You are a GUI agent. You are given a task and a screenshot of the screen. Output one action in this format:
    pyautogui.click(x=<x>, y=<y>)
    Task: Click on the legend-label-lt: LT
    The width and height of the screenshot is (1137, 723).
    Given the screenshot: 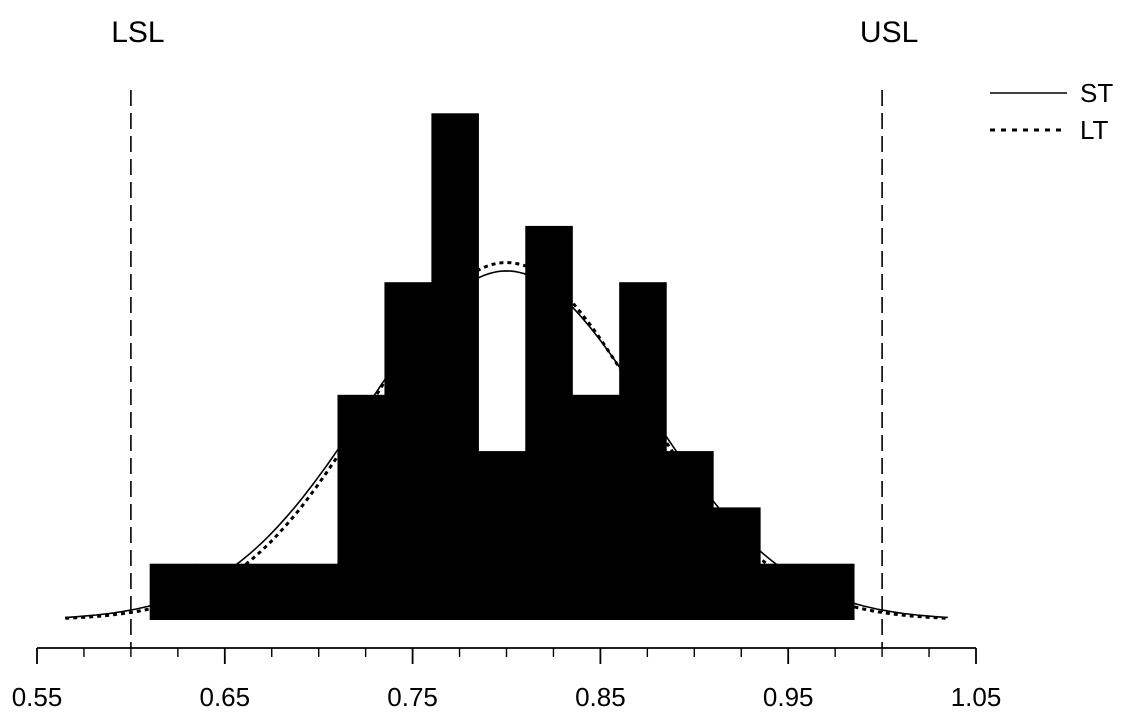 What is the action you would take?
    pyautogui.click(x=1094, y=130)
    